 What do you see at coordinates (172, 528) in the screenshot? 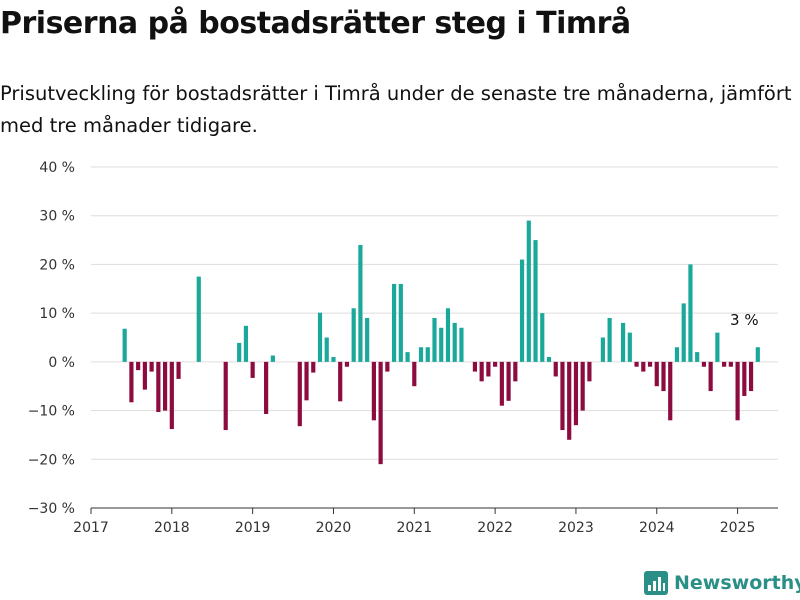
I see `x-tick-label: 2018` at bounding box center [172, 528].